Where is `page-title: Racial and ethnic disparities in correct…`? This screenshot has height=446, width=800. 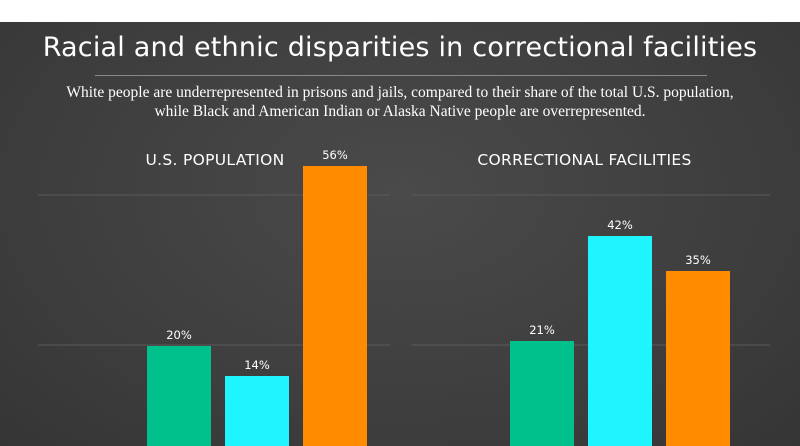 page-title: Racial and ethnic disparities in correct… is located at coordinates (400, 47).